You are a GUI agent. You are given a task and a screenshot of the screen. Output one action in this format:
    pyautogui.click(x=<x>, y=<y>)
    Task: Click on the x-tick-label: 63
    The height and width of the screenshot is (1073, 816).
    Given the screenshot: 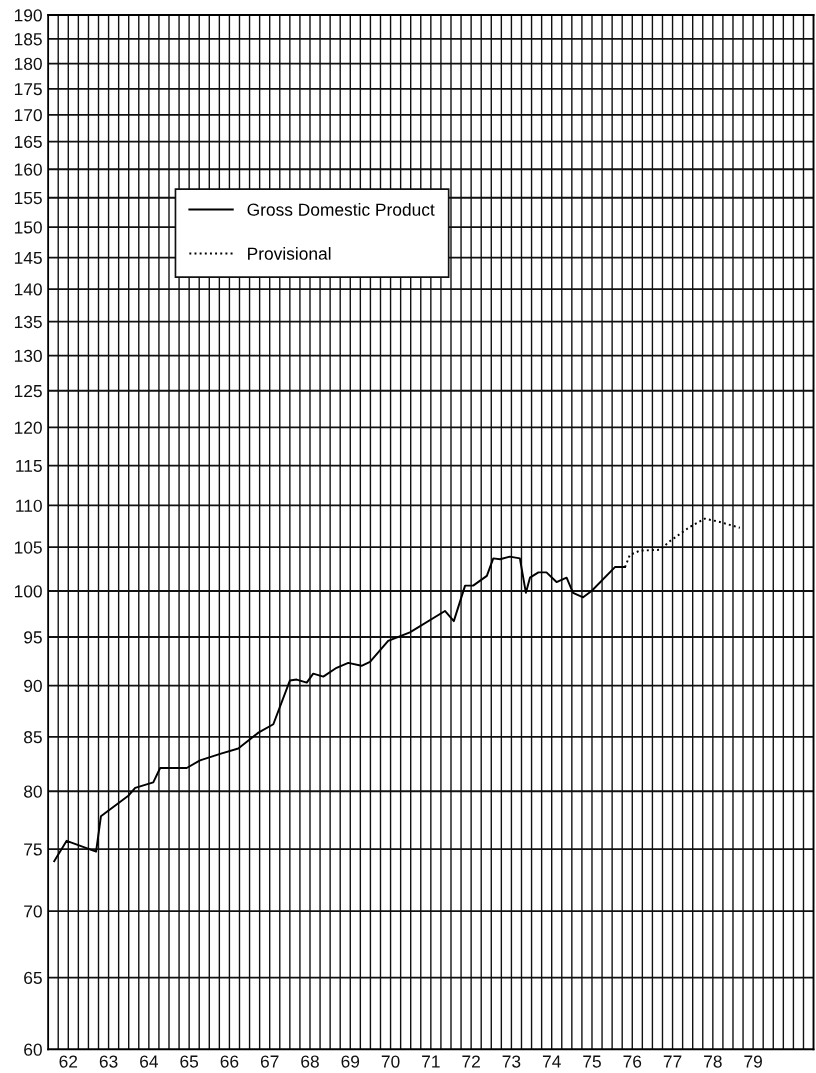 What is the action you would take?
    pyautogui.click(x=108, y=1061)
    